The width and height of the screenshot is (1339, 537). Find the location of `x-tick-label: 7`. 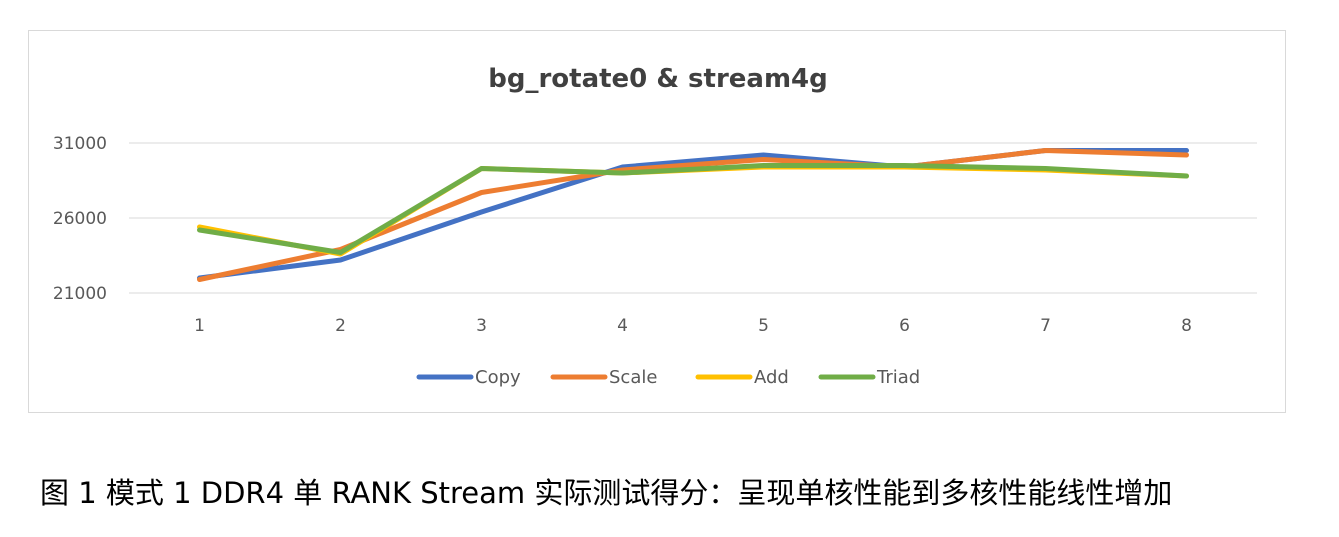

x-tick-label: 7 is located at coordinates (1045, 326).